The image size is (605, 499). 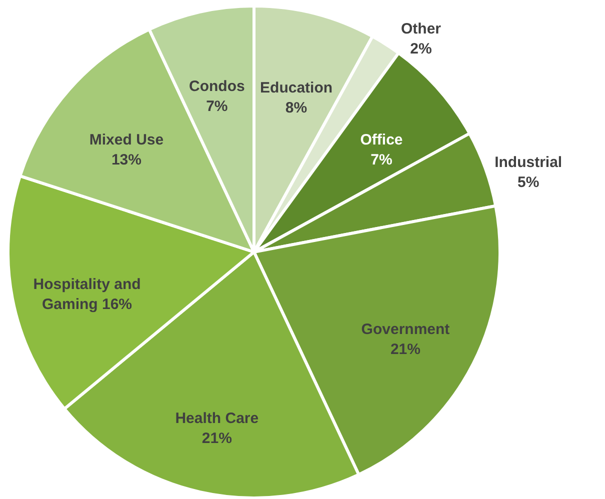 I want to click on data-label: 13%, so click(x=126, y=160).